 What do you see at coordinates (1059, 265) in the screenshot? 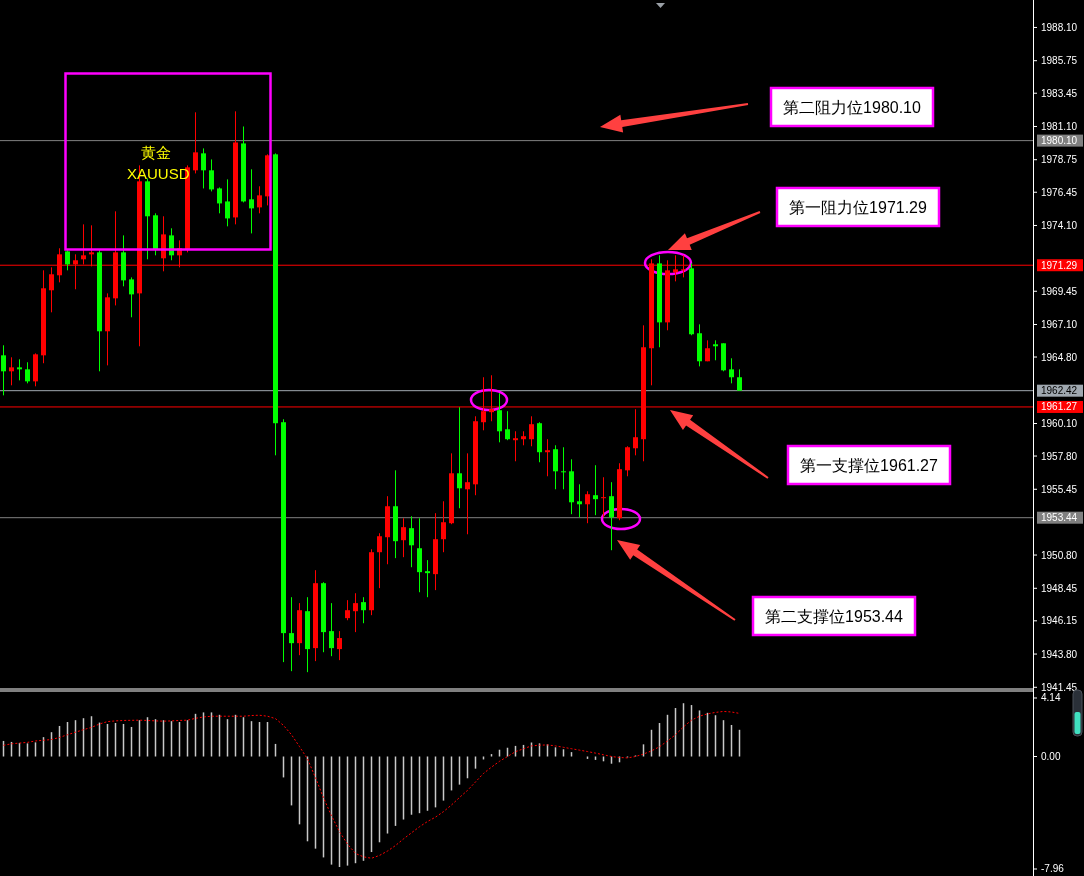
I see `ref-line-label: 1971.29` at bounding box center [1059, 265].